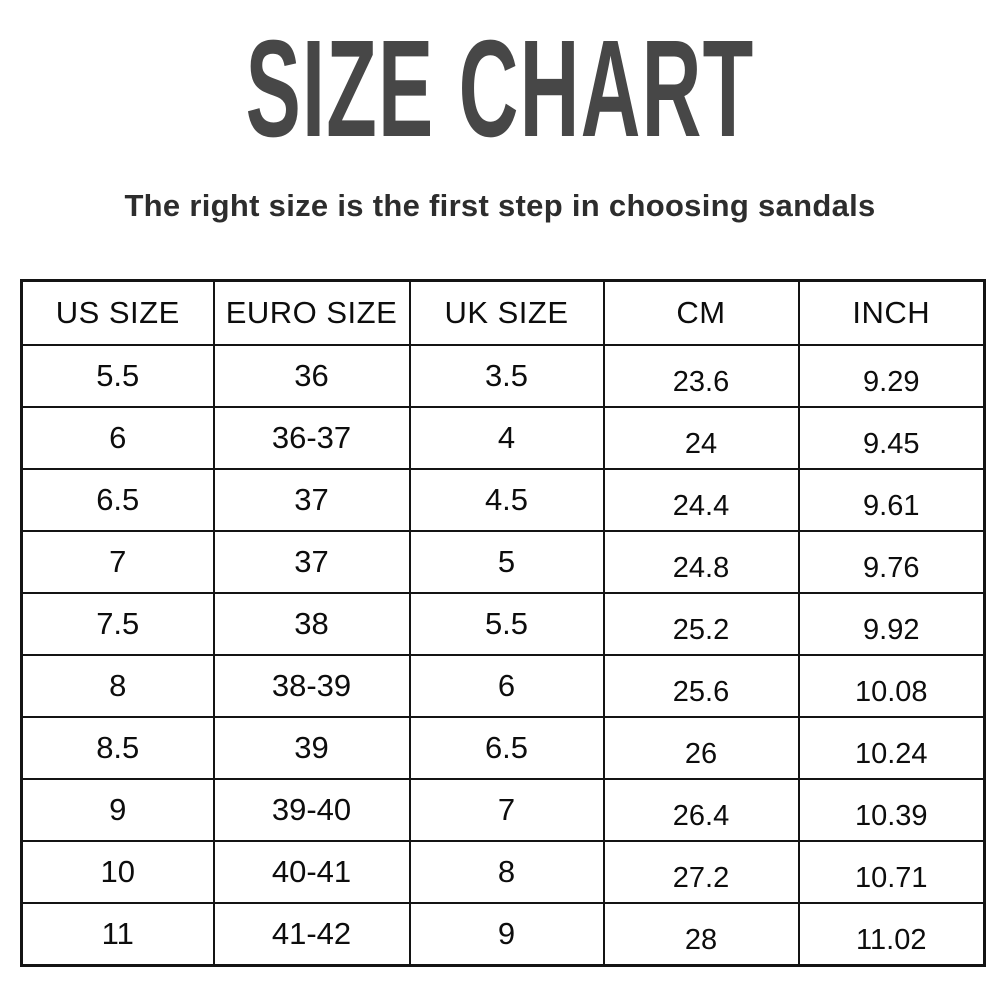 Image resolution: width=1000 pixels, height=1000 pixels. What do you see at coordinates (117, 872) in the screenshot?
I see `cell-us-size: 10` at bounding box center [117, 872].